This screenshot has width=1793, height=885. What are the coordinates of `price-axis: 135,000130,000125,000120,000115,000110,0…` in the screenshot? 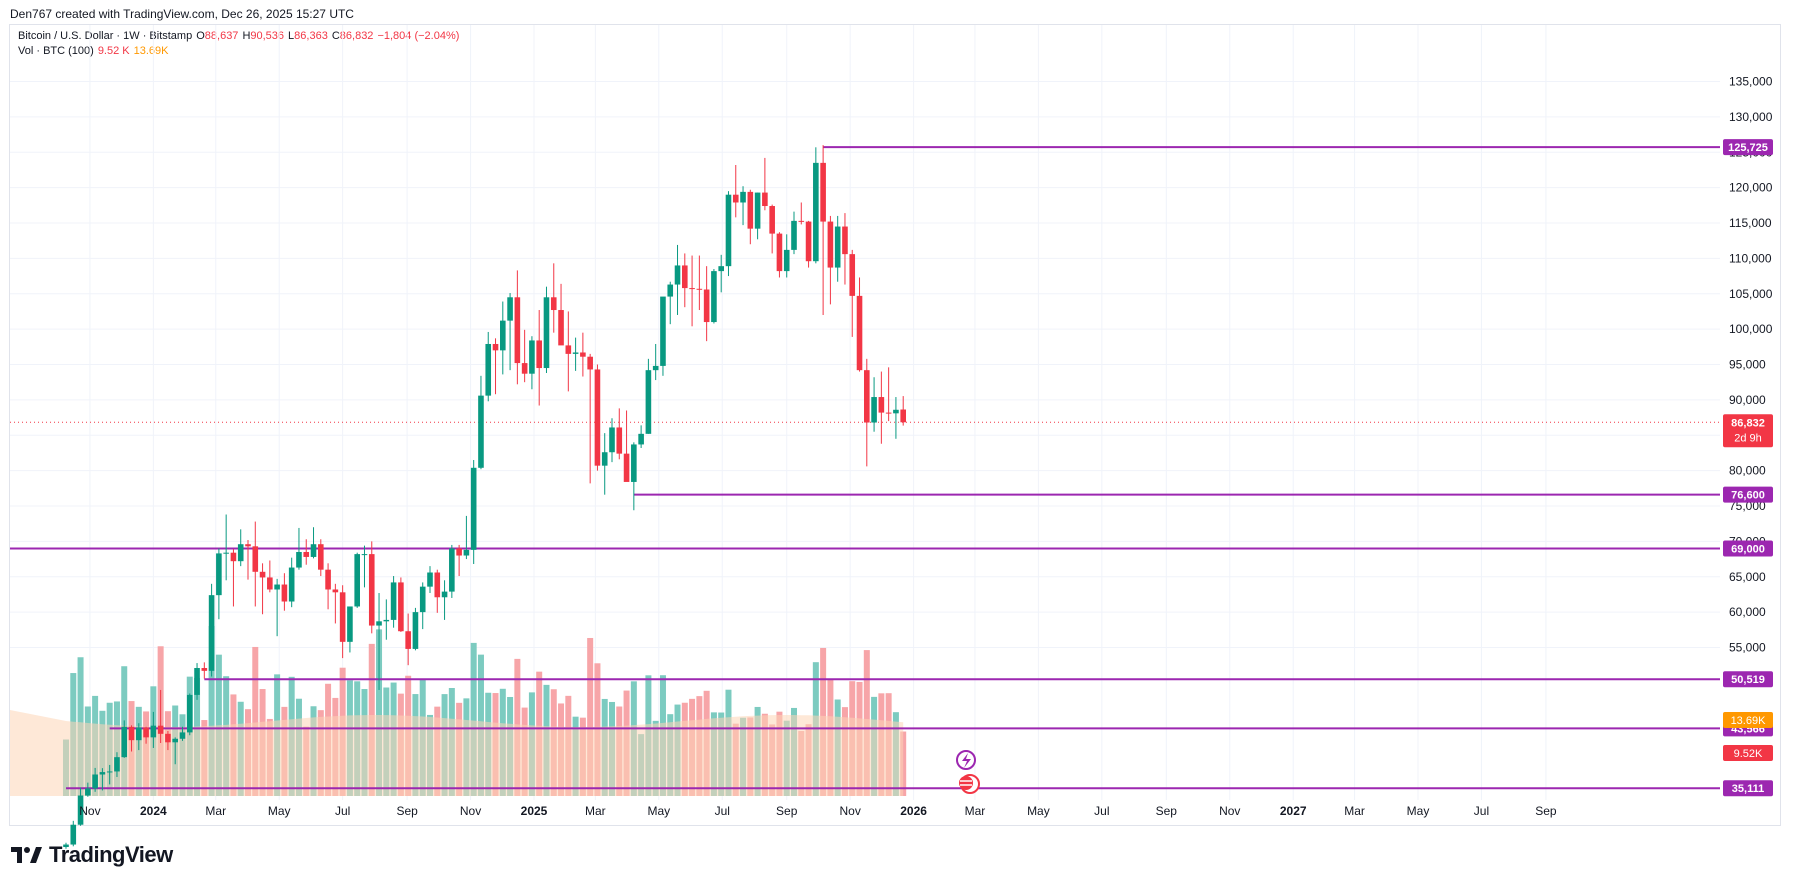 It's located at (1751, 365).